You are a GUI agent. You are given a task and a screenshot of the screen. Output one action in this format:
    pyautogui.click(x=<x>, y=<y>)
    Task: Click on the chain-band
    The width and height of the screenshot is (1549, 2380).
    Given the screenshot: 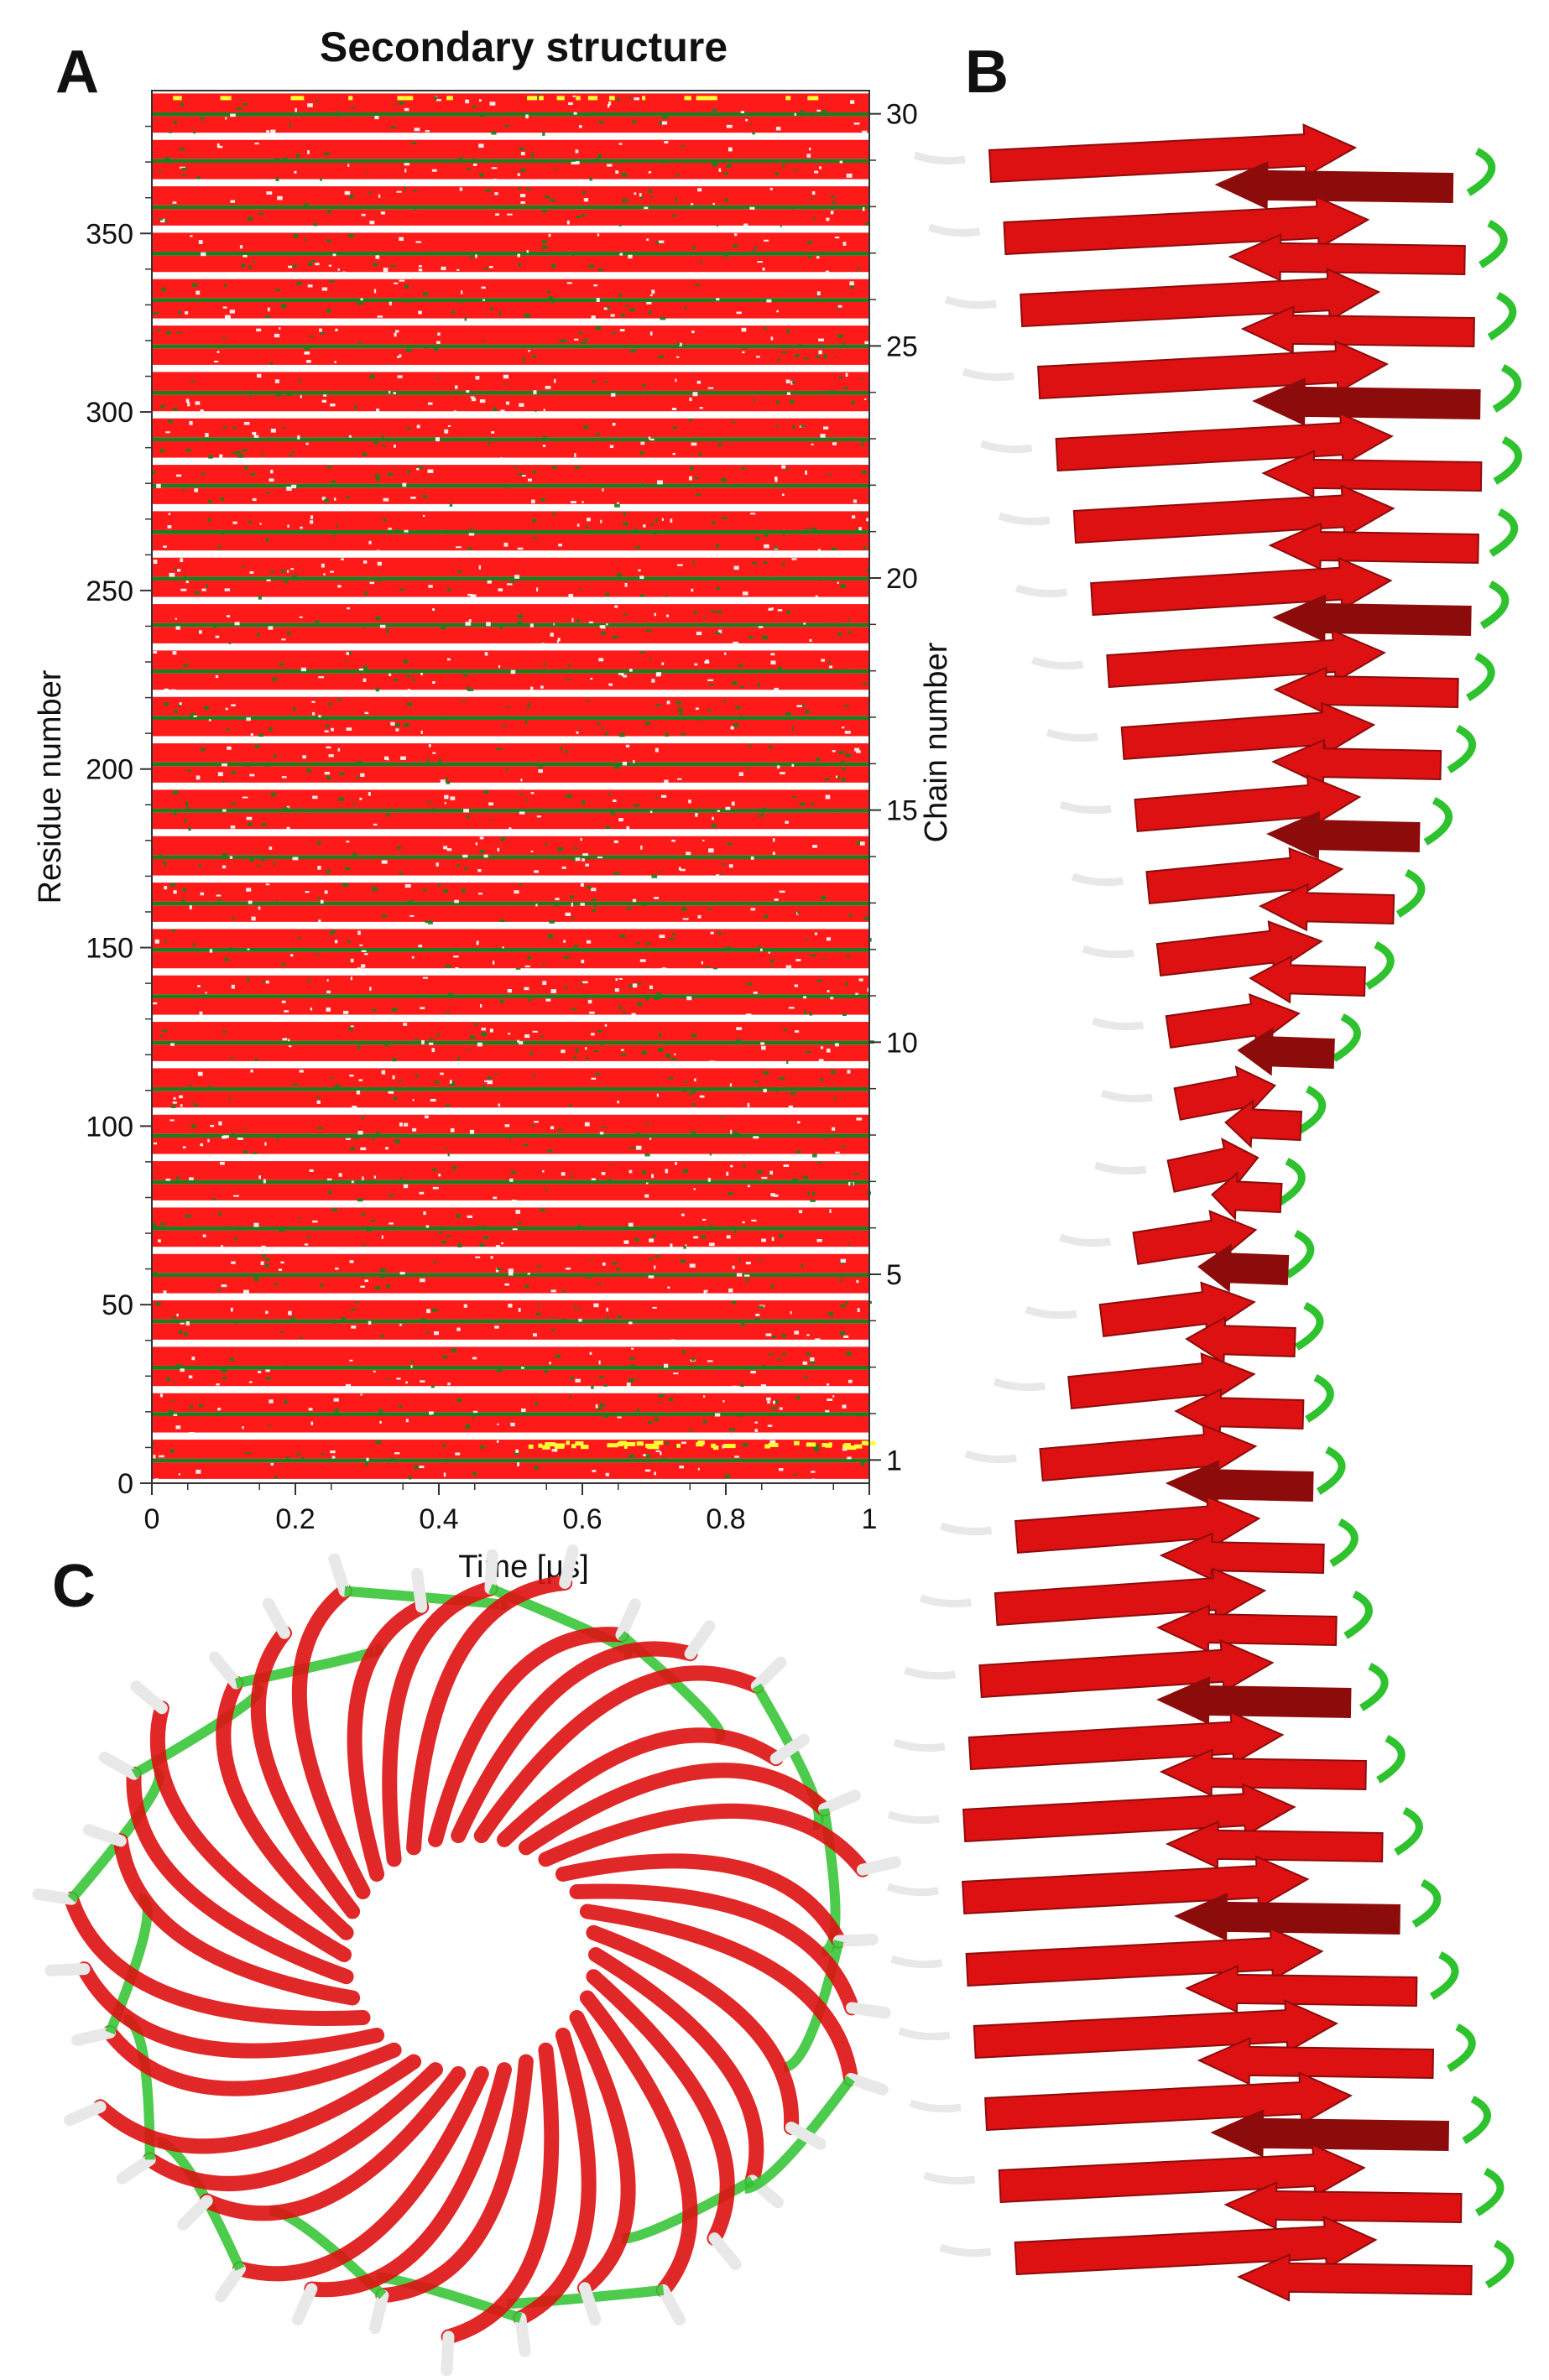 What is the action you would take?
    pyautogui.click(x=510, y=1461)
    